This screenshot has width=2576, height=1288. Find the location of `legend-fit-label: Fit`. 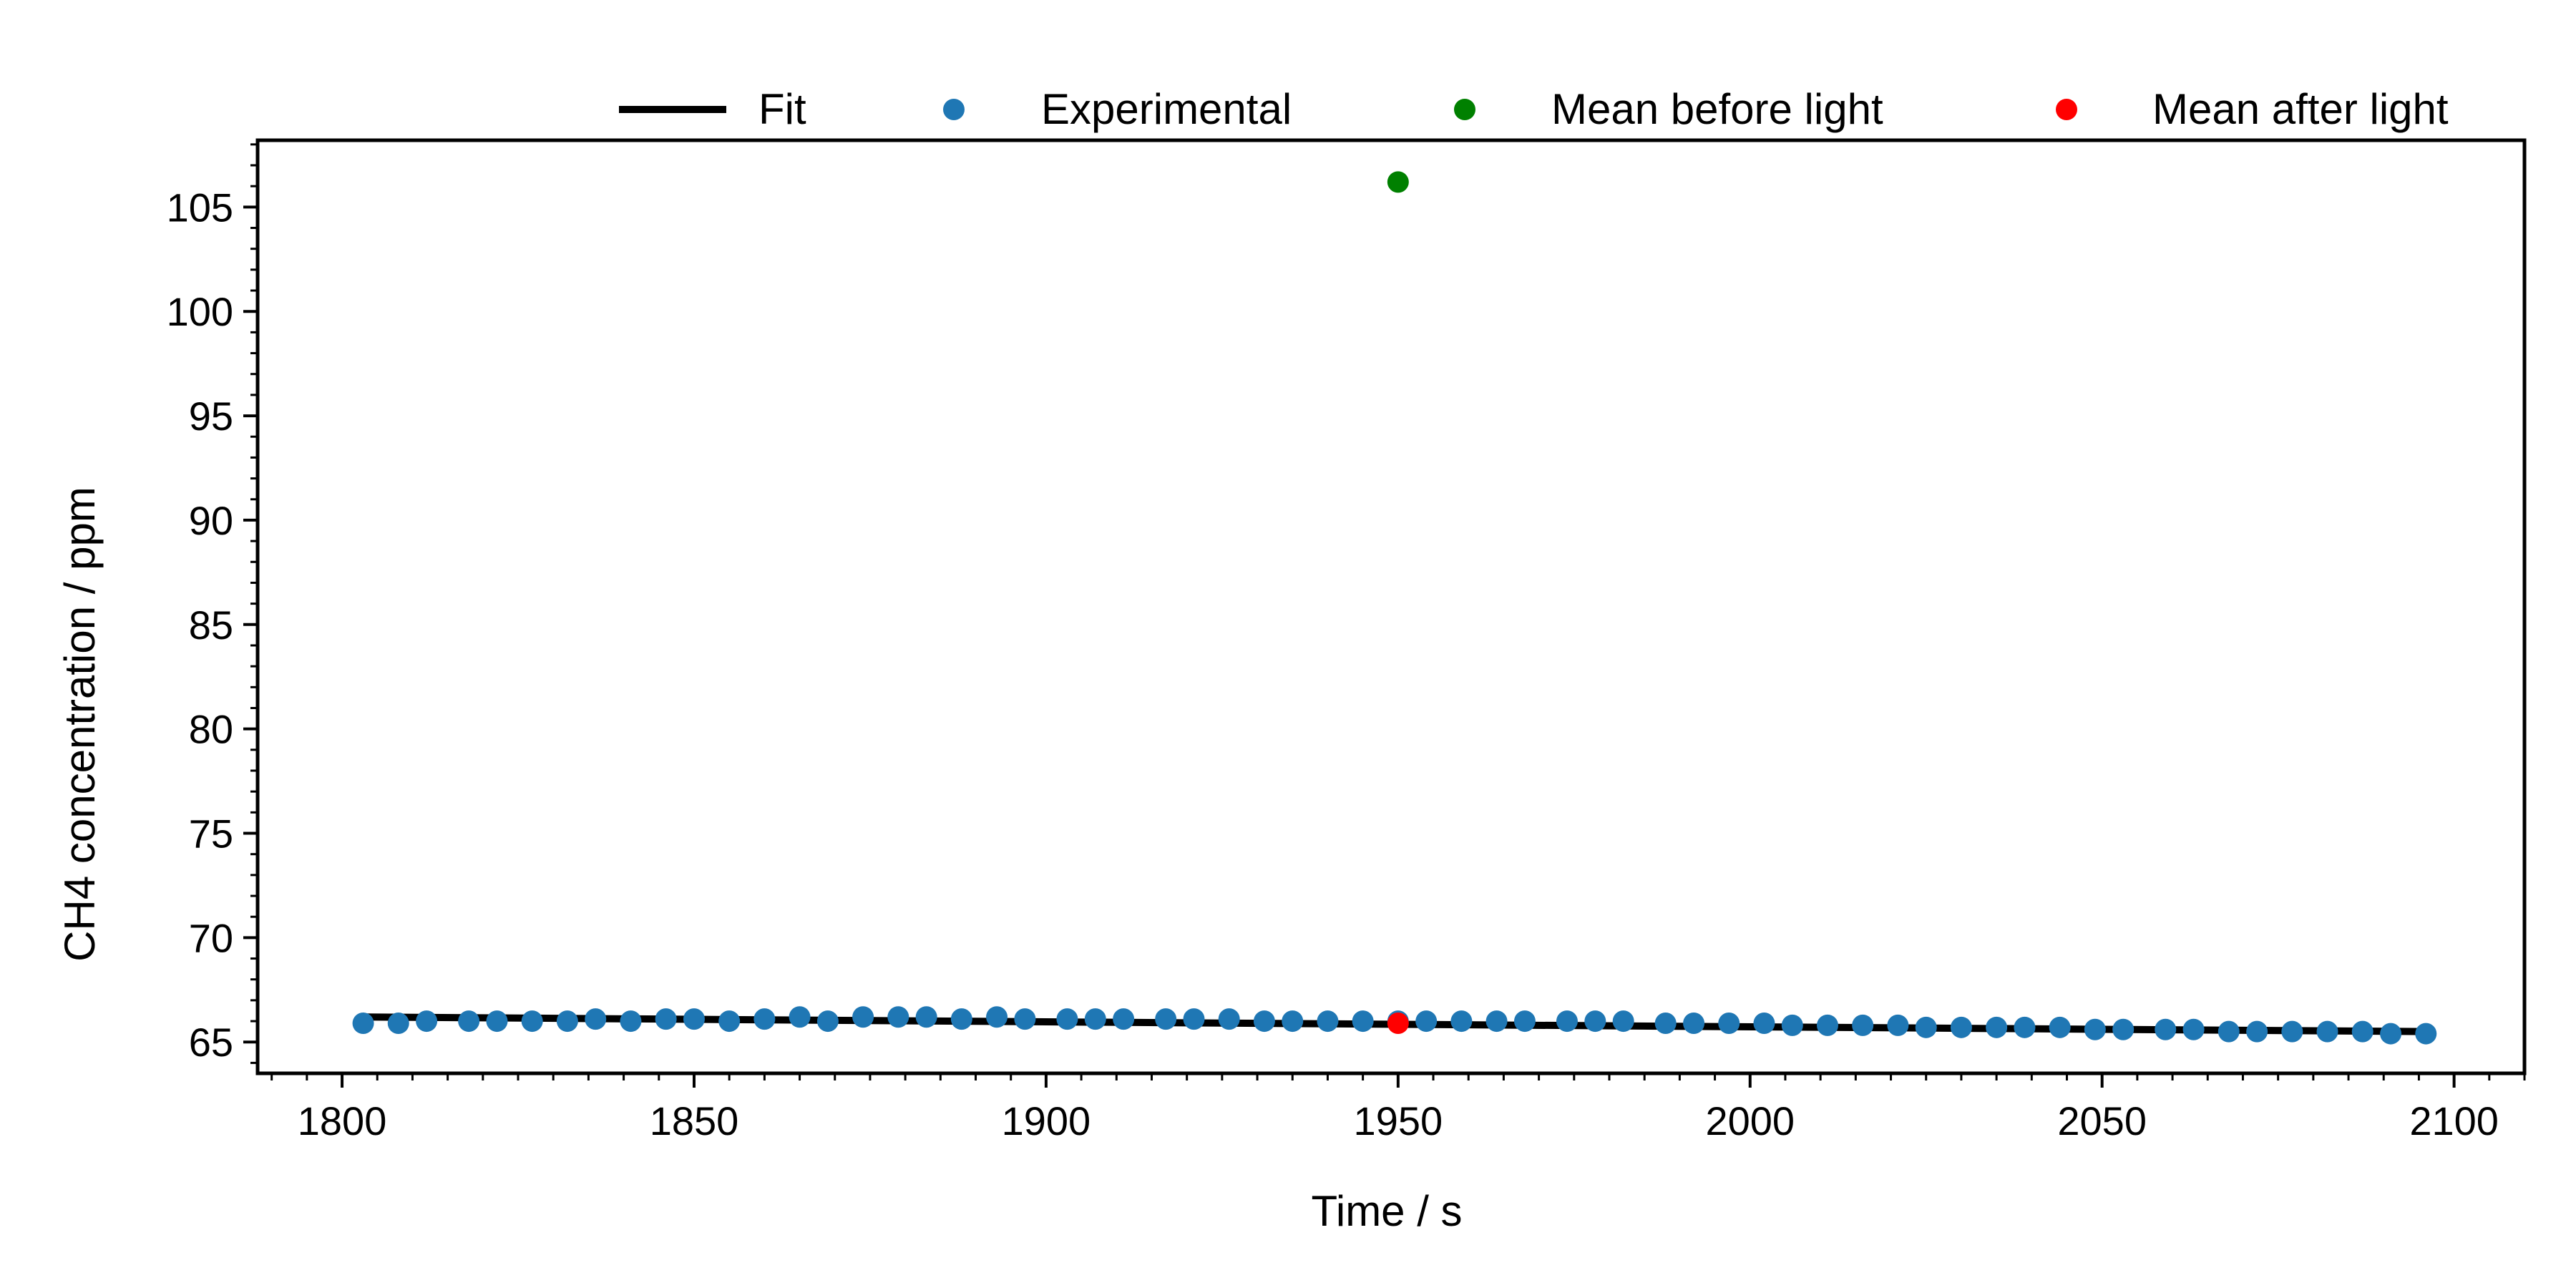

legend-fit-label: Fit is located at coordinates (782, 109).